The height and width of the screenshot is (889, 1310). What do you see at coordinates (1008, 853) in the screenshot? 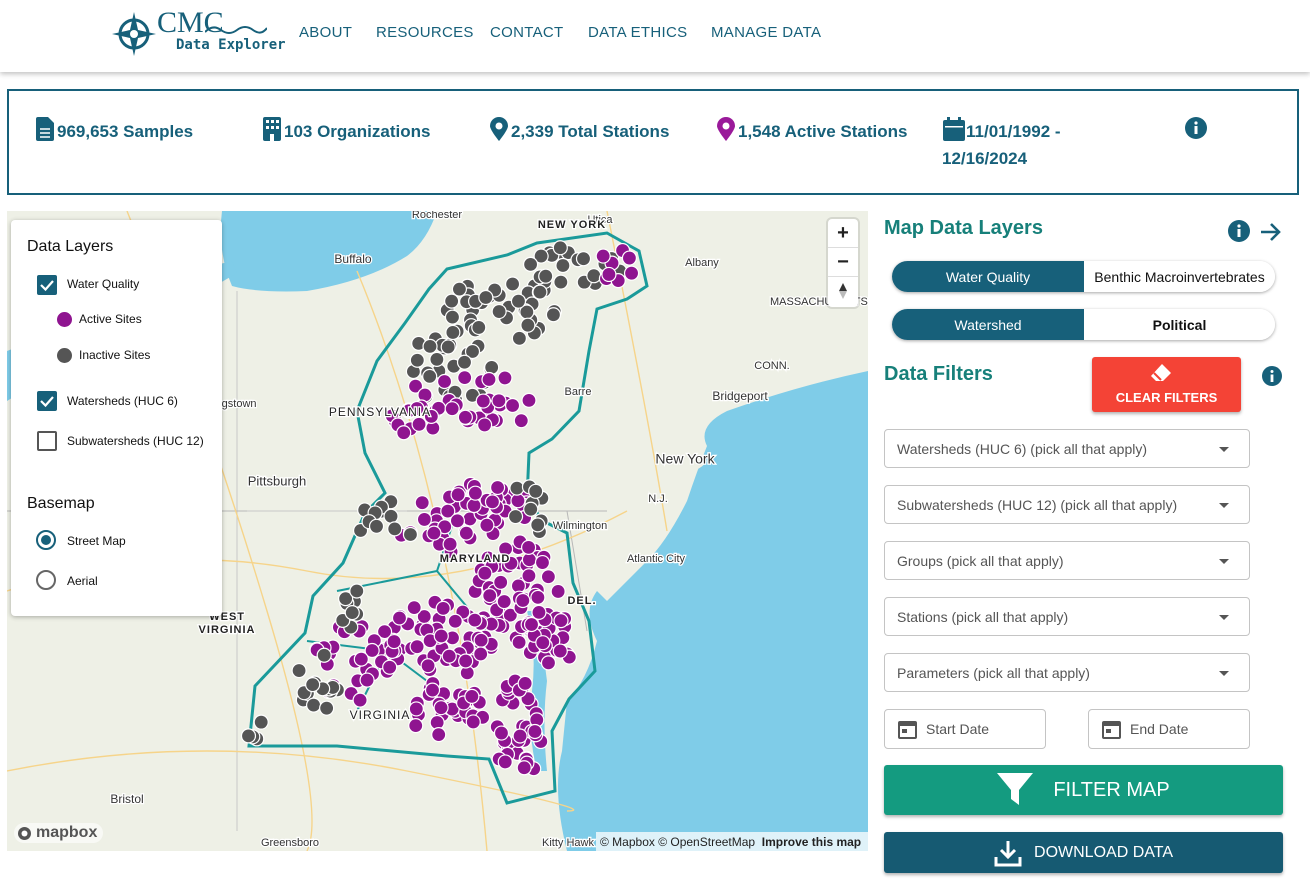
I see `download-icon` at bounding box center [1008, 853].